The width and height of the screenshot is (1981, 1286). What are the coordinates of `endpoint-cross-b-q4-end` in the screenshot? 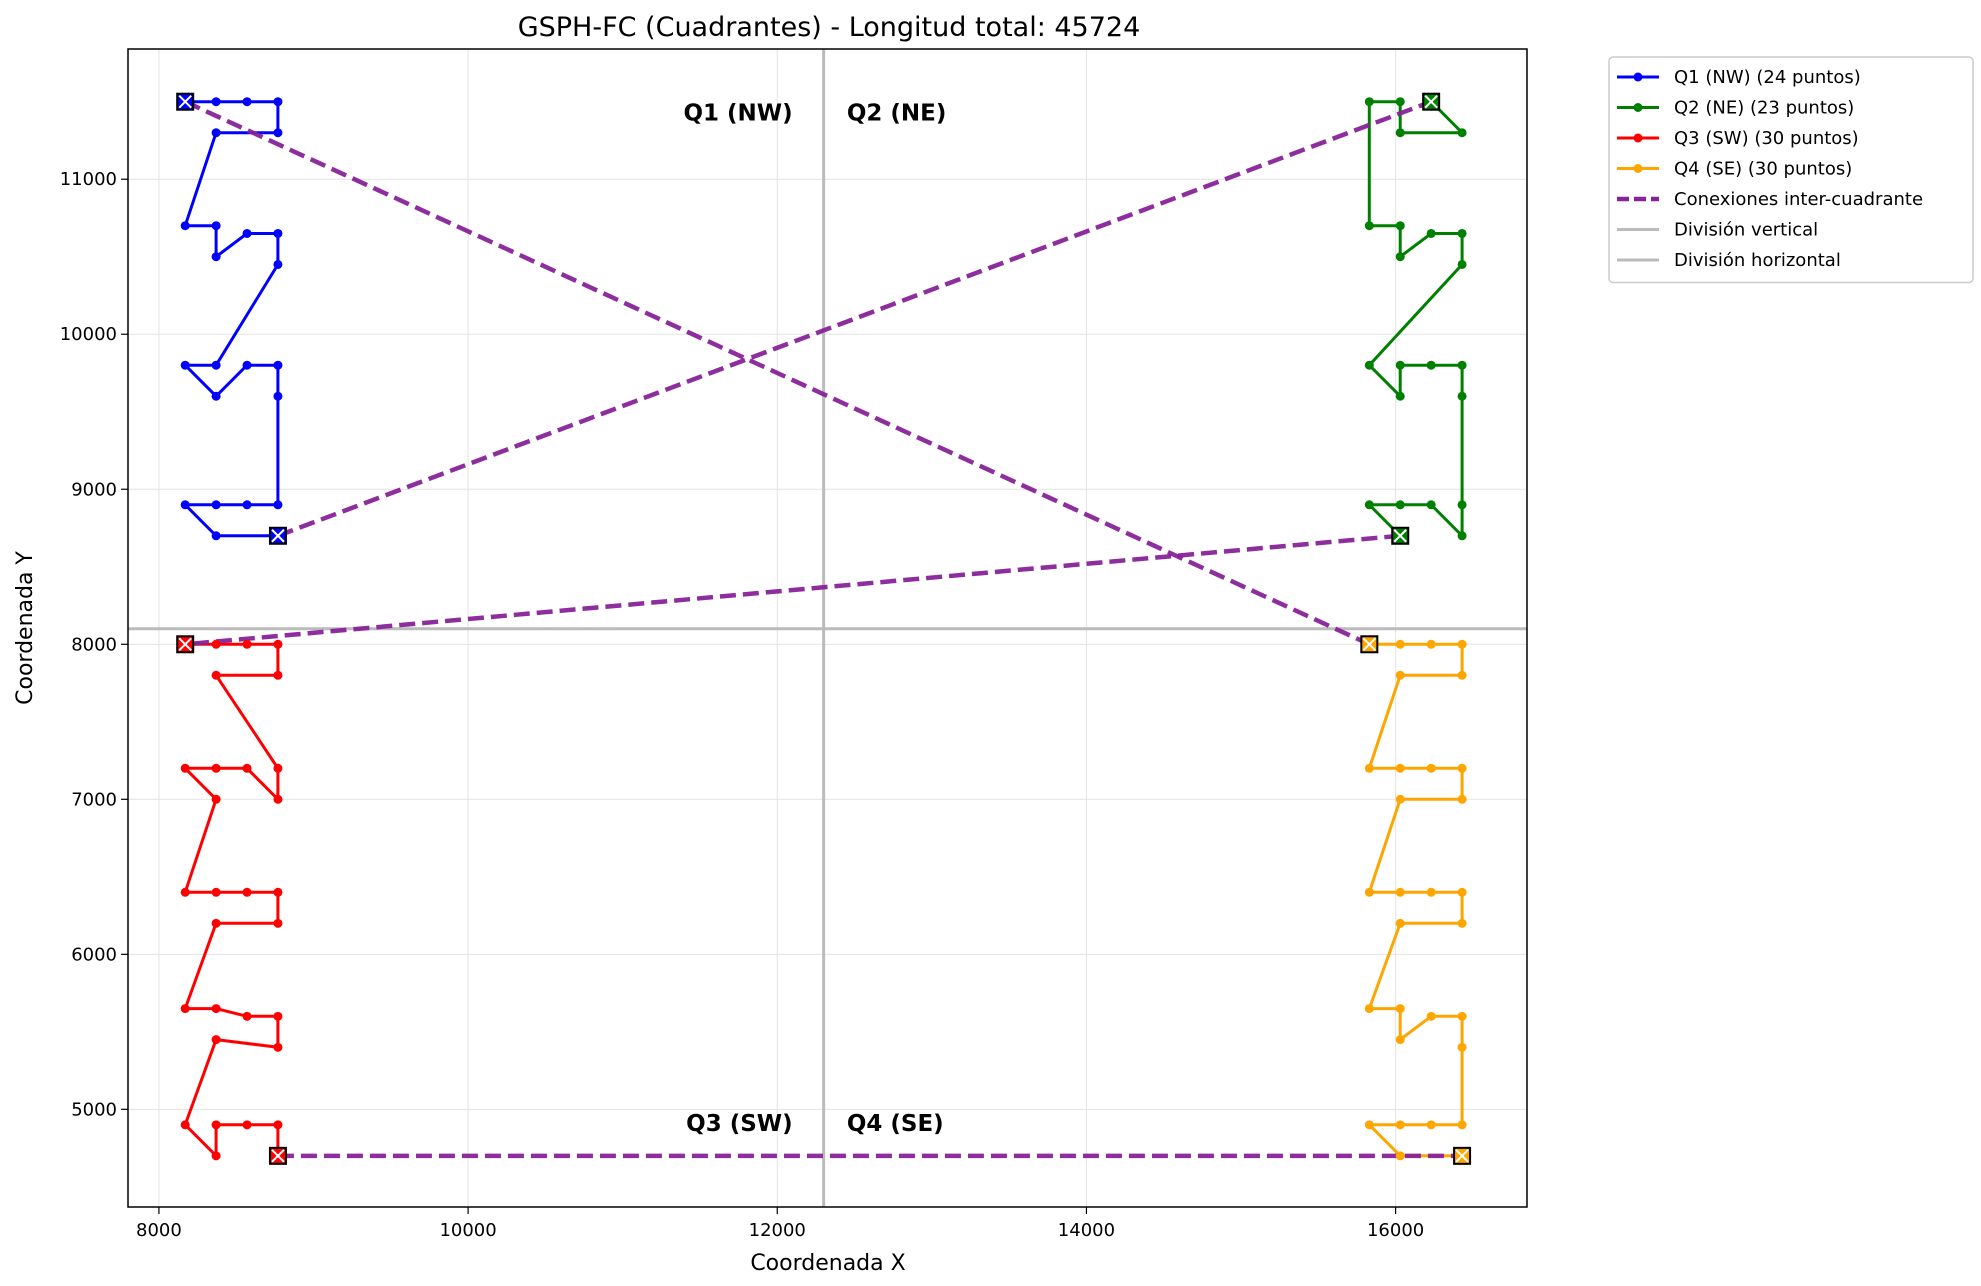 It's located at (1462, 1156).